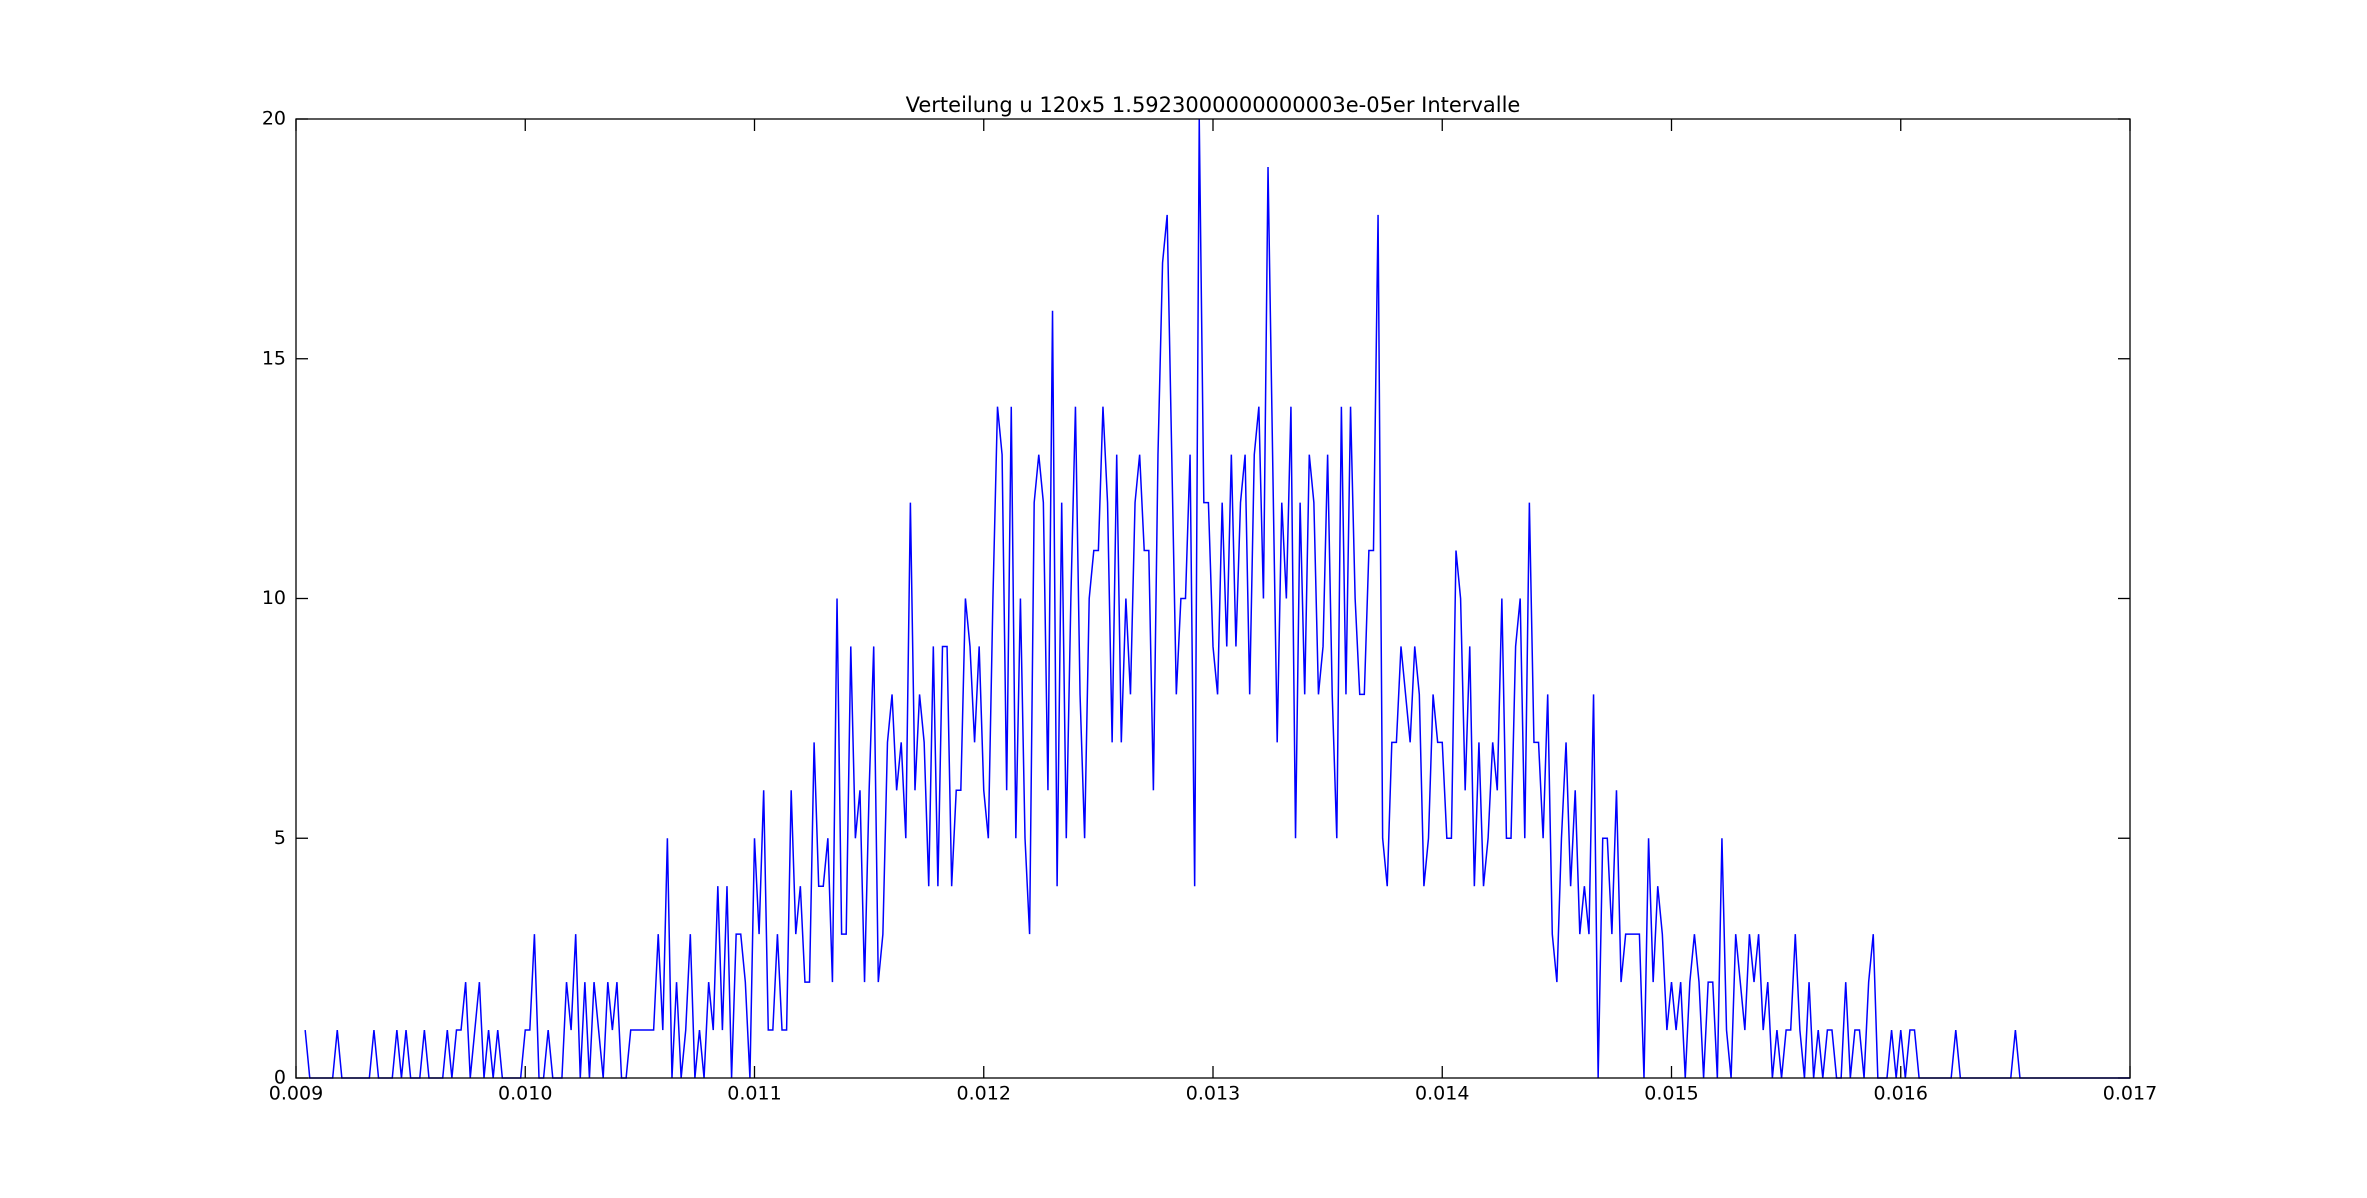 This screenshot has height=1198, width=2367. Describe the element at coordinates (984, 1094) in the screenshot. I see `x-tick-label: 0.012` at that location.